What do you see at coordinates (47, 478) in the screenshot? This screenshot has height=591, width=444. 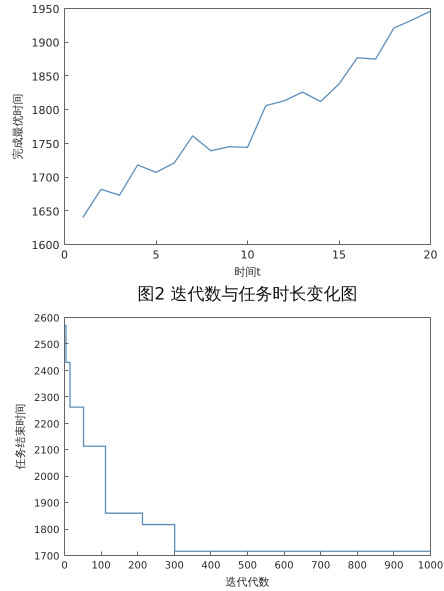 I see `y-tick-label: 2000` at bounding box center [47, 478].